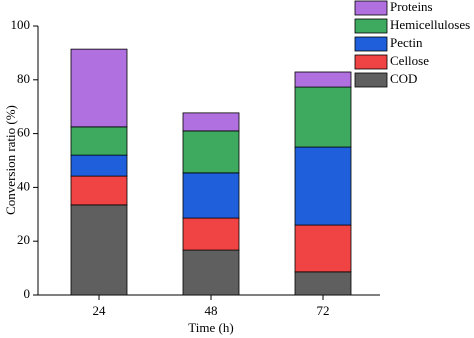  I want to click on x-tick-label: 24, so click(100, 310).